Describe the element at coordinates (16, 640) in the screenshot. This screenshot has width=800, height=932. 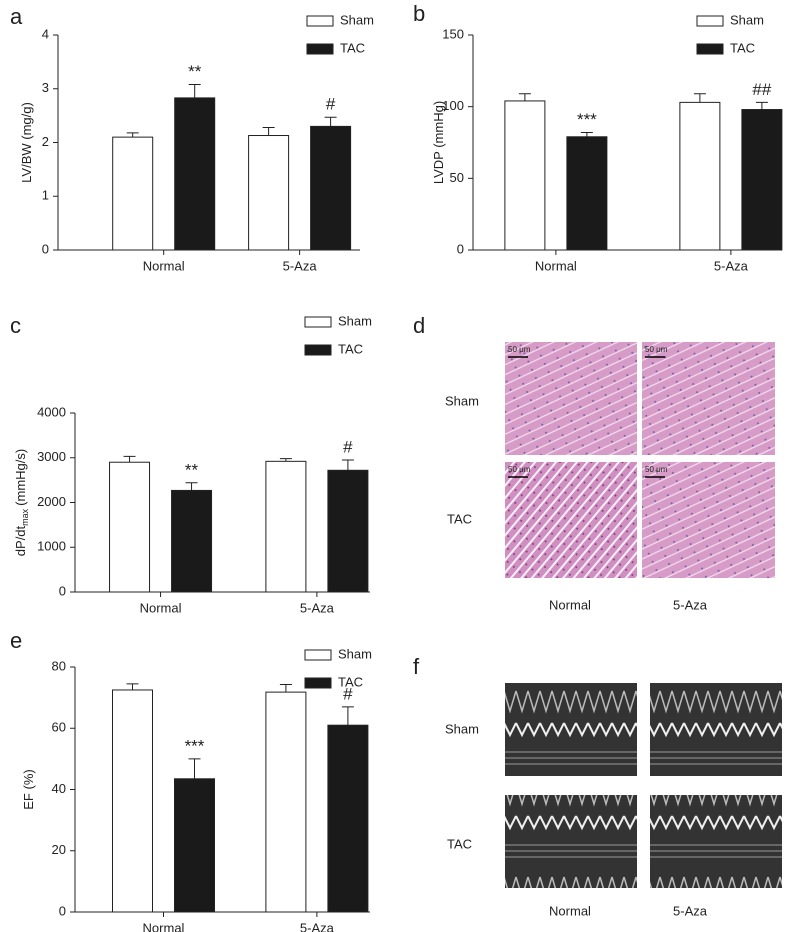
I see `panel-letter: e` at that location.